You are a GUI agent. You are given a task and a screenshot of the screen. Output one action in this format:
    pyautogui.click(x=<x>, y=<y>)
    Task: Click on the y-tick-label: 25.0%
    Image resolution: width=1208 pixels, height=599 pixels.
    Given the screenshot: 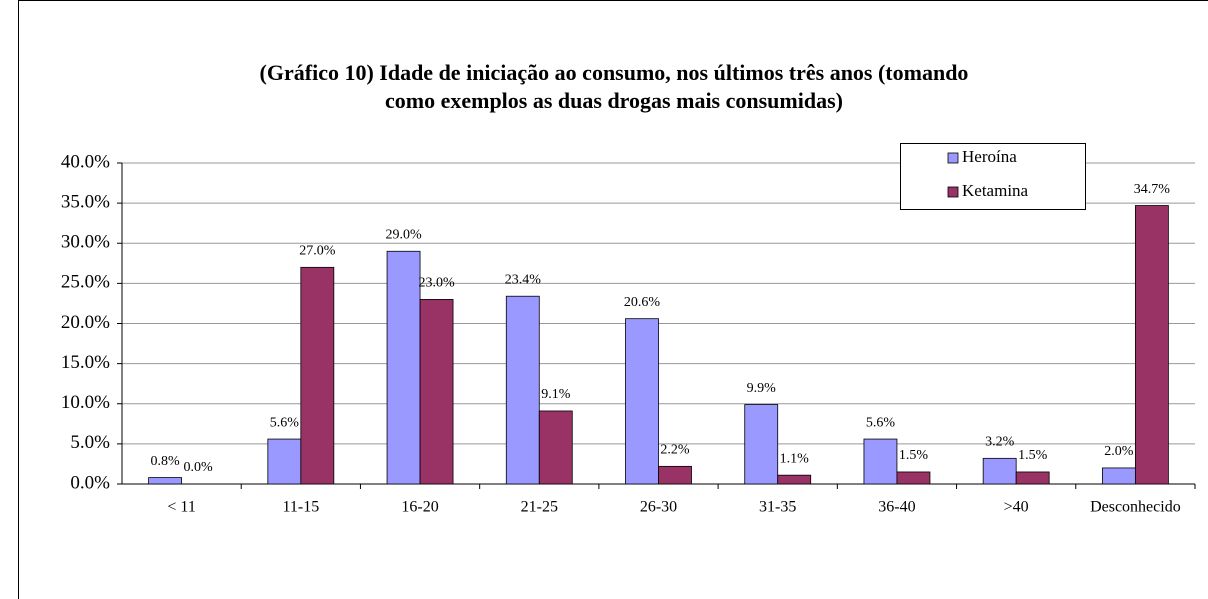 What is the action you would take?
    pyautogui.click(x=85, y=282)
    